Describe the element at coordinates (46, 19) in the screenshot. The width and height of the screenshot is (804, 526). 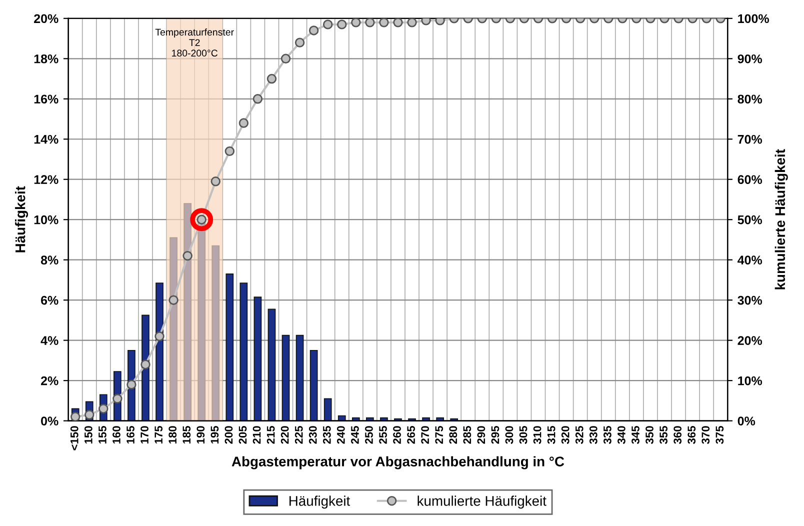
I see `y-tick-label: 20%` at that location.